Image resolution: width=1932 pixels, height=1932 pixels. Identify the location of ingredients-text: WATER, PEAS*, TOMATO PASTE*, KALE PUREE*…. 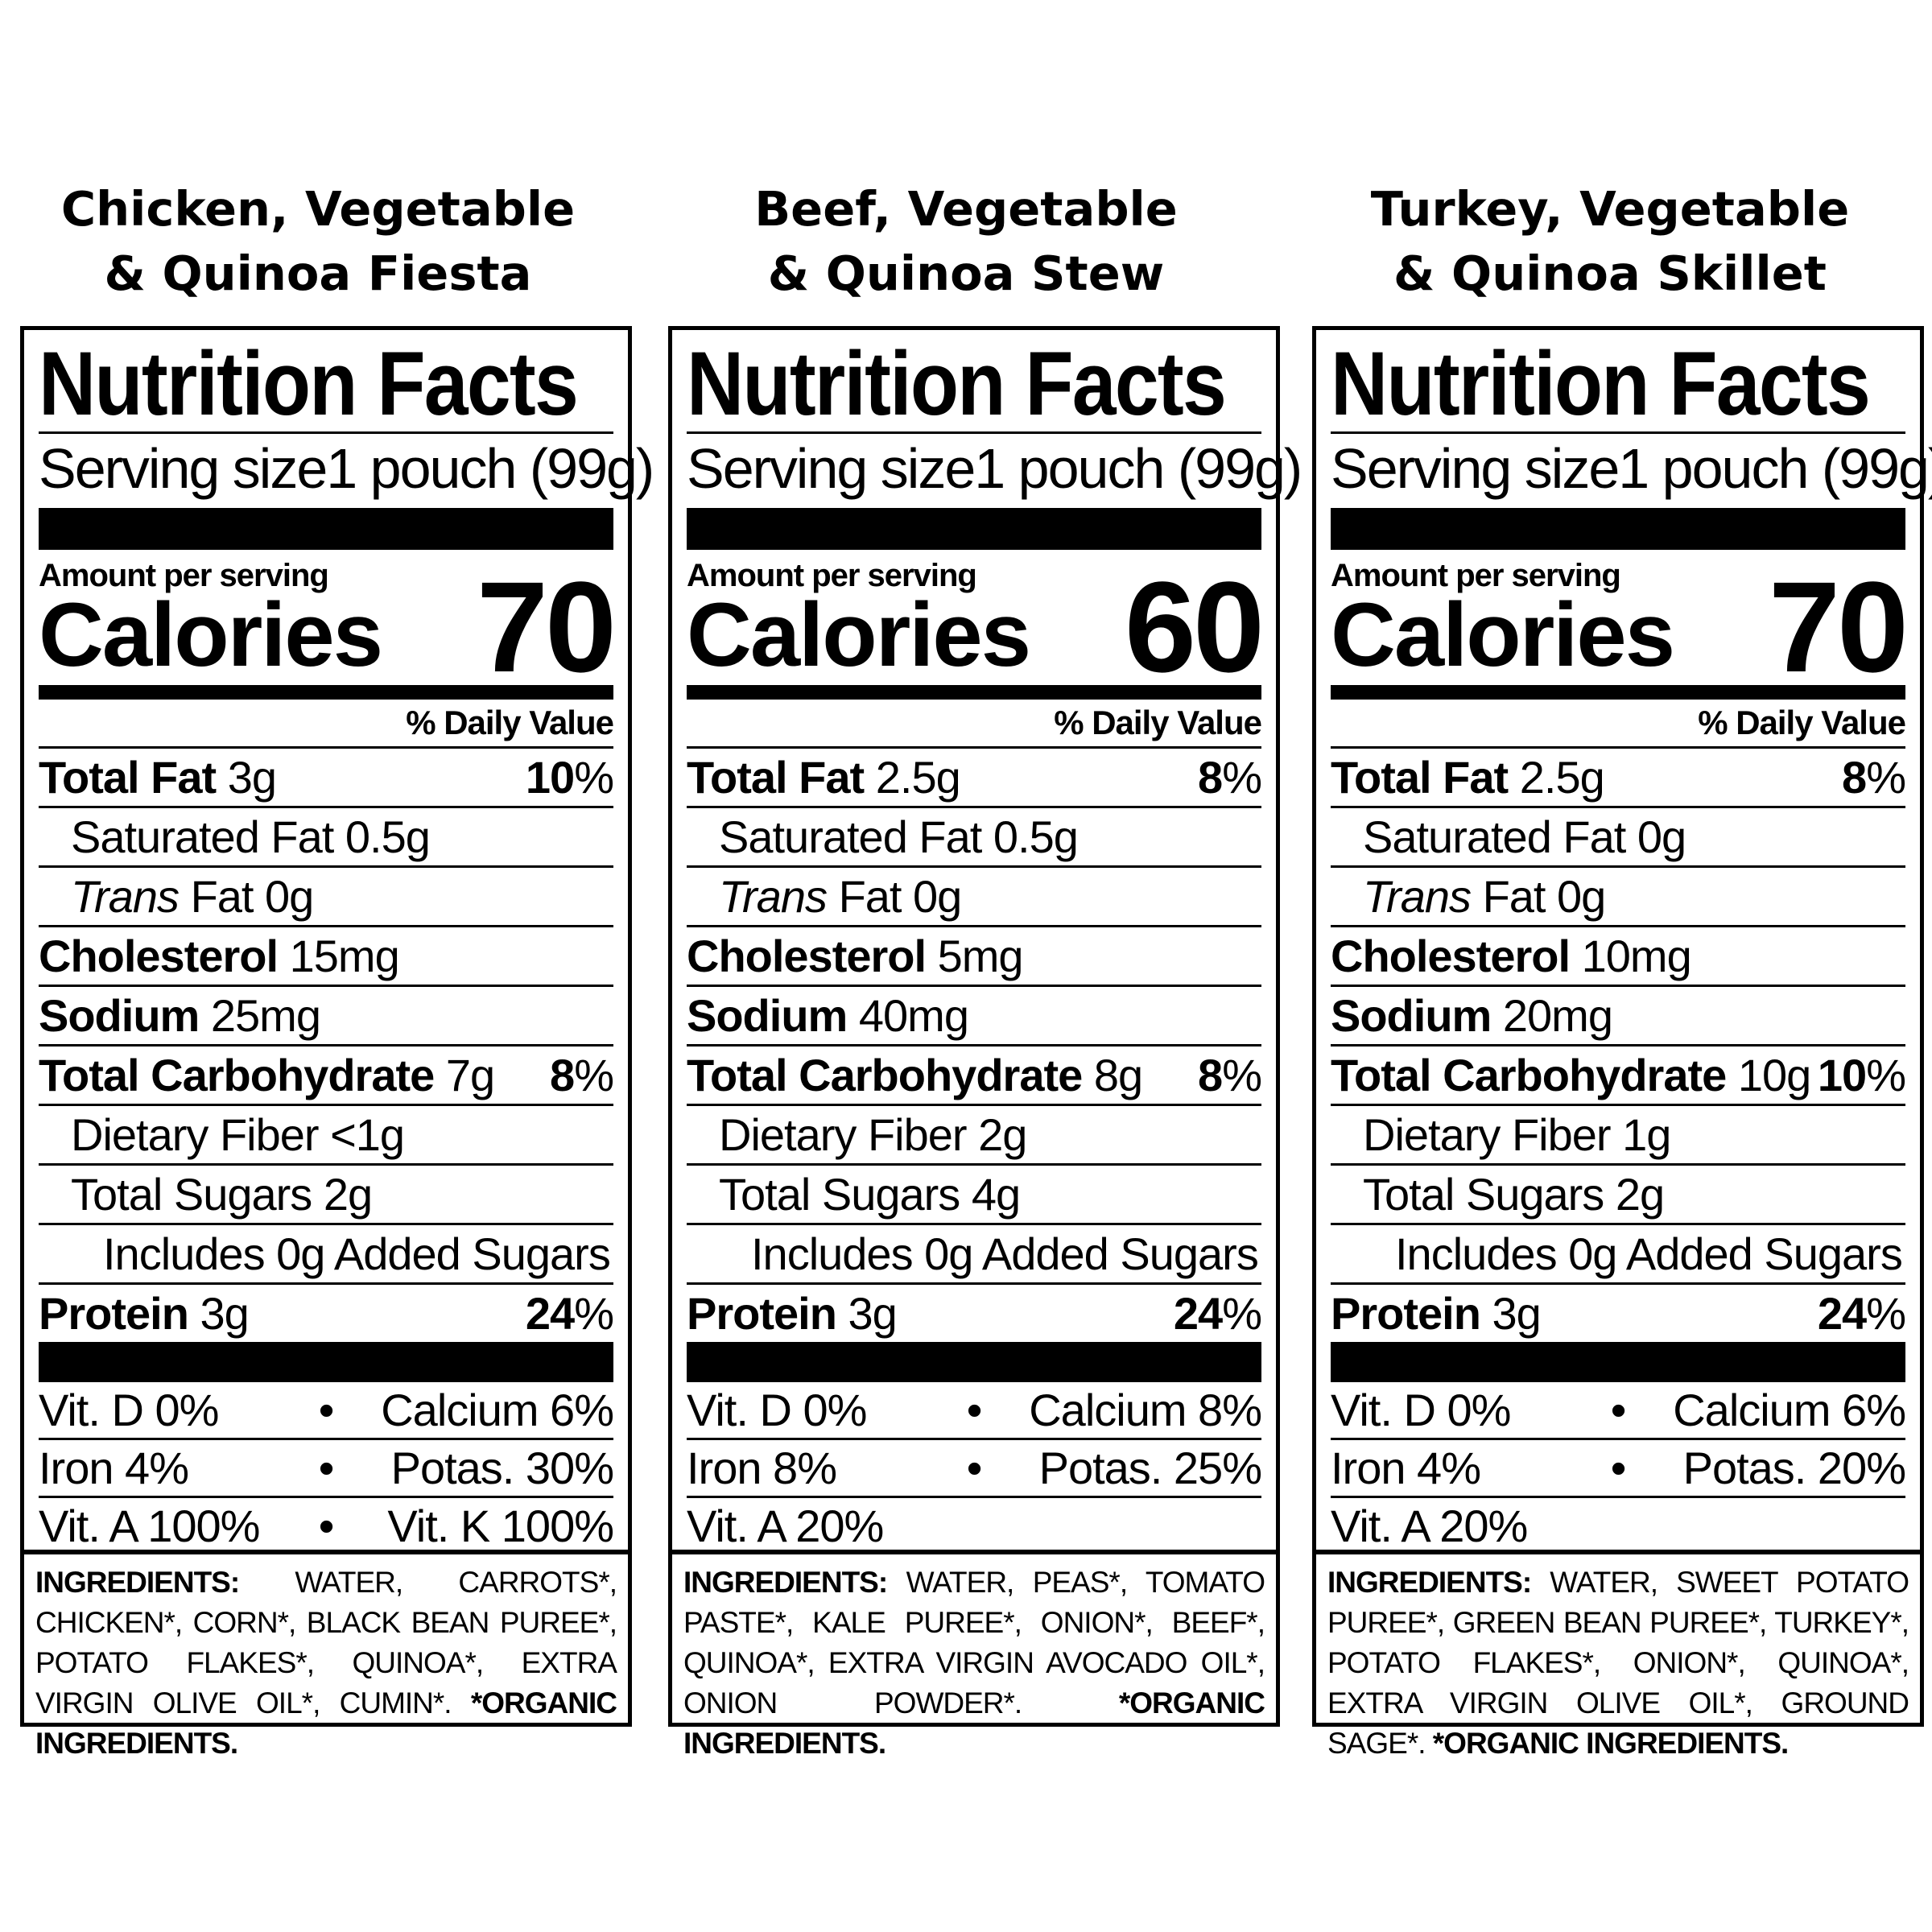
(974, 1642).